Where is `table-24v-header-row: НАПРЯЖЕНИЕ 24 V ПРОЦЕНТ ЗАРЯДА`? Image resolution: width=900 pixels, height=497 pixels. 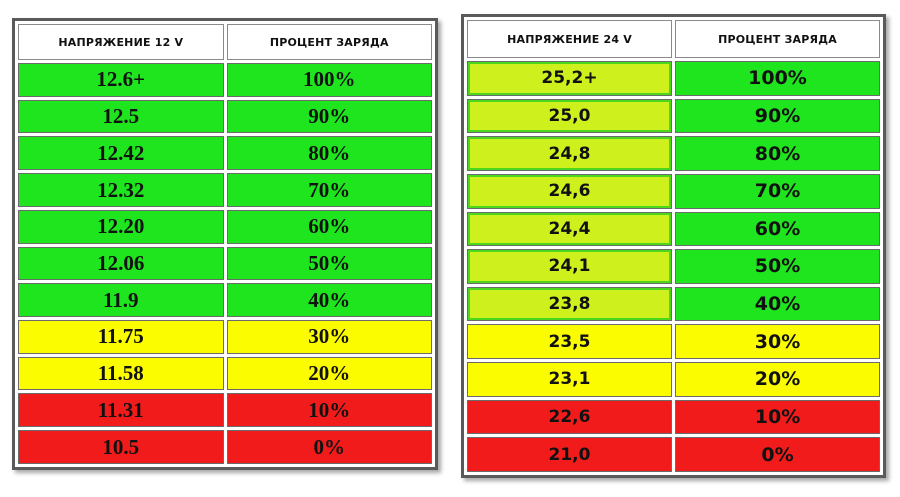 table-24v-header-row: НАПРЯЖЕНИЕ 24 V ПРОЦЕНТ ЗАРЯДА is located at coordinates (673, 39).